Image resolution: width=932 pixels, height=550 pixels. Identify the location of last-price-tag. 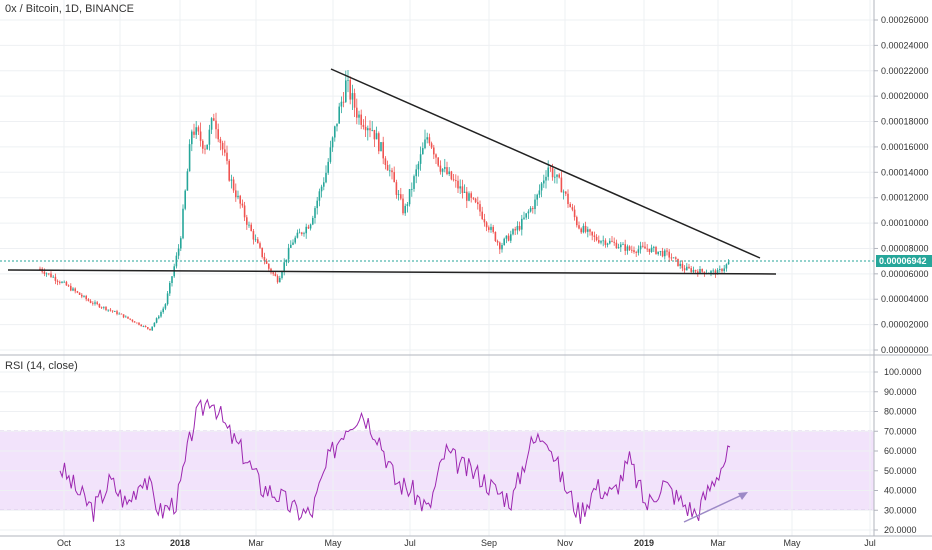
(904, 261).